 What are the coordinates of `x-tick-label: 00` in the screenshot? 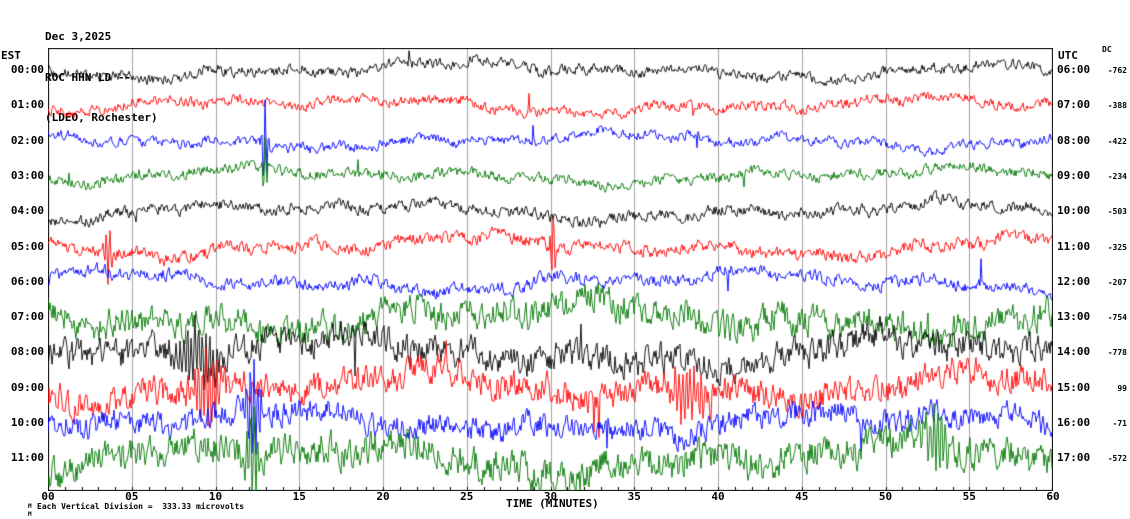 It's located at (48, 496).